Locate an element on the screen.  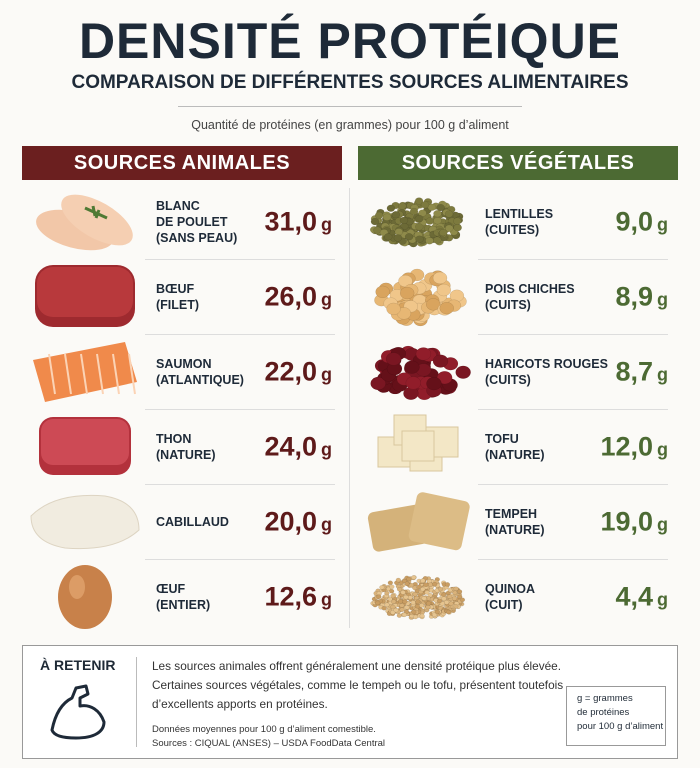
egg is located at coordinates (85, 597).